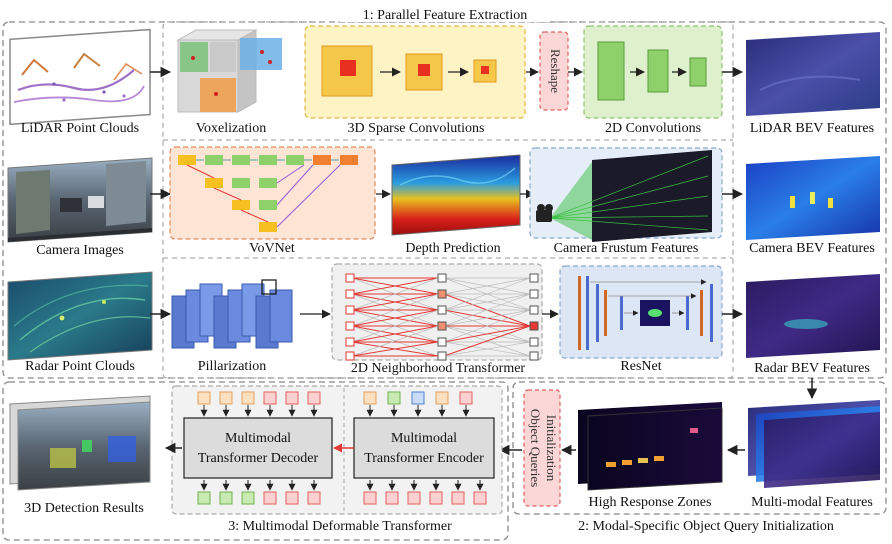  I want to click on transformer-tokens, so click(342, 448).